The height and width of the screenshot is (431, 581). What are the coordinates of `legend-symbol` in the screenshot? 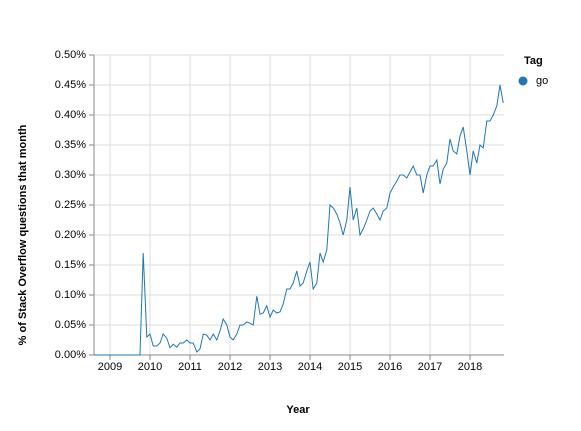 It's located at (523, 81).